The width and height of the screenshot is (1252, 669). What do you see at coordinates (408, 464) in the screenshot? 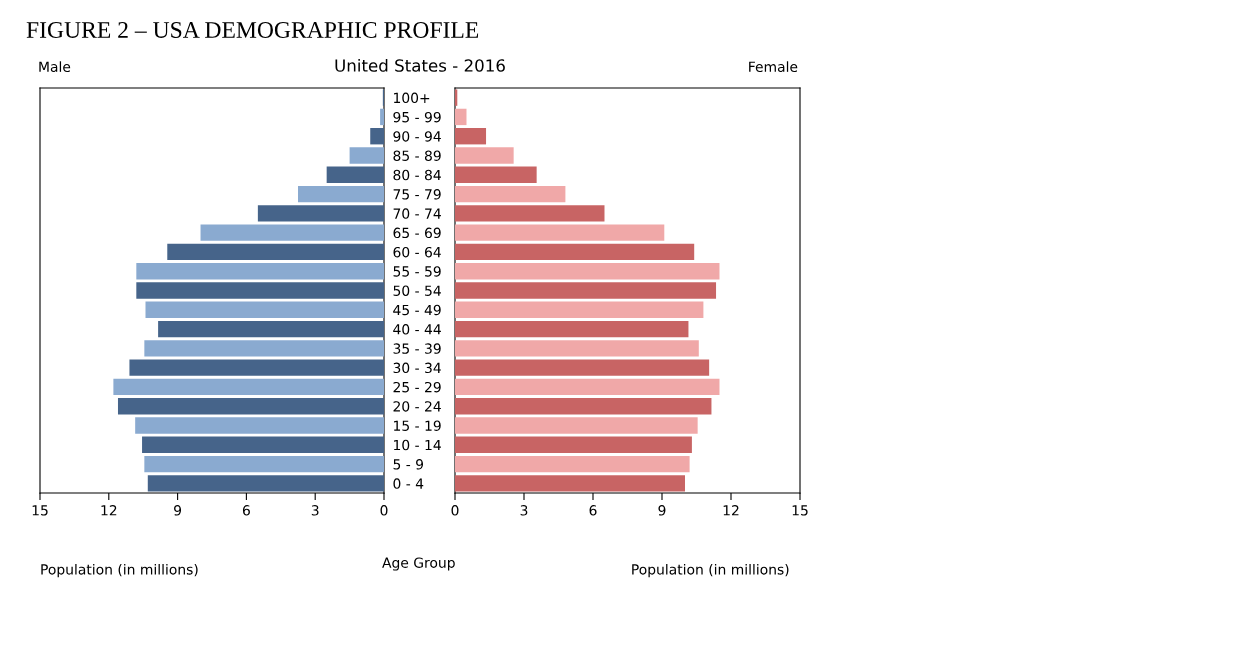
I see `y-tick-label: 5 - 9` at bounding box center [408, 464].